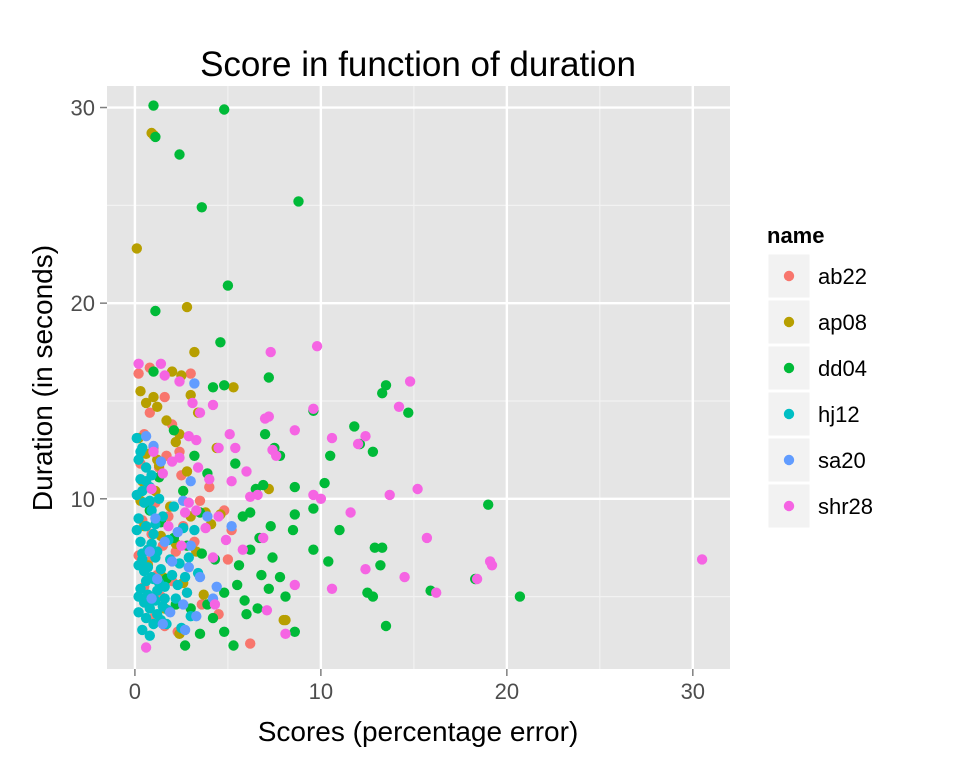 The image size is (960, 768). What do you see at coordinates (789, 414) in the screenshot?
I see `legend-key` at bounding box center [789, 414].